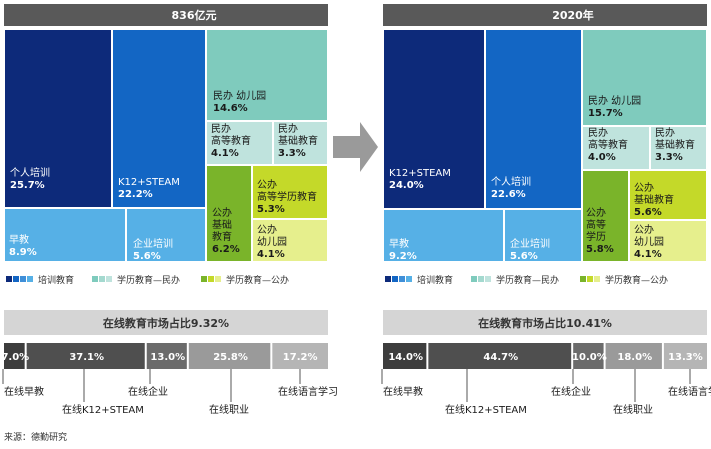  I want to click on treemap-cell-value: 22.2%, so click(135, 194).